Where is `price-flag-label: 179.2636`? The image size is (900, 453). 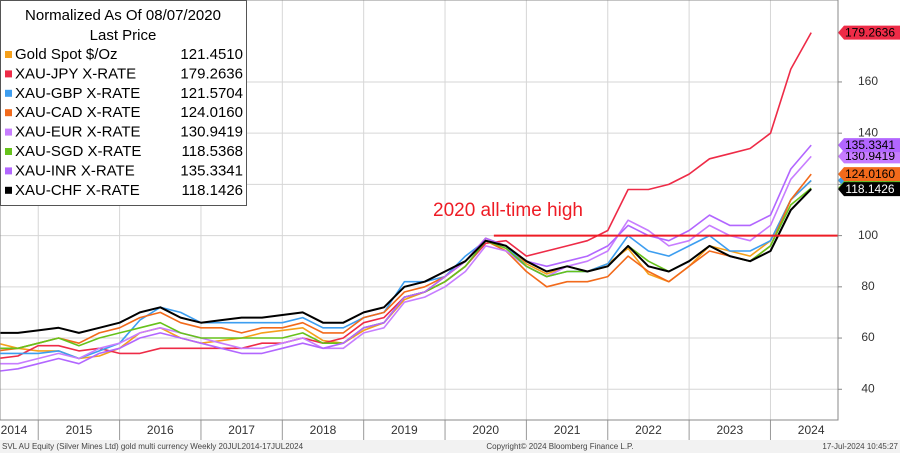 price-flag-label: 179.2636 is located at coordinates (870, 32).